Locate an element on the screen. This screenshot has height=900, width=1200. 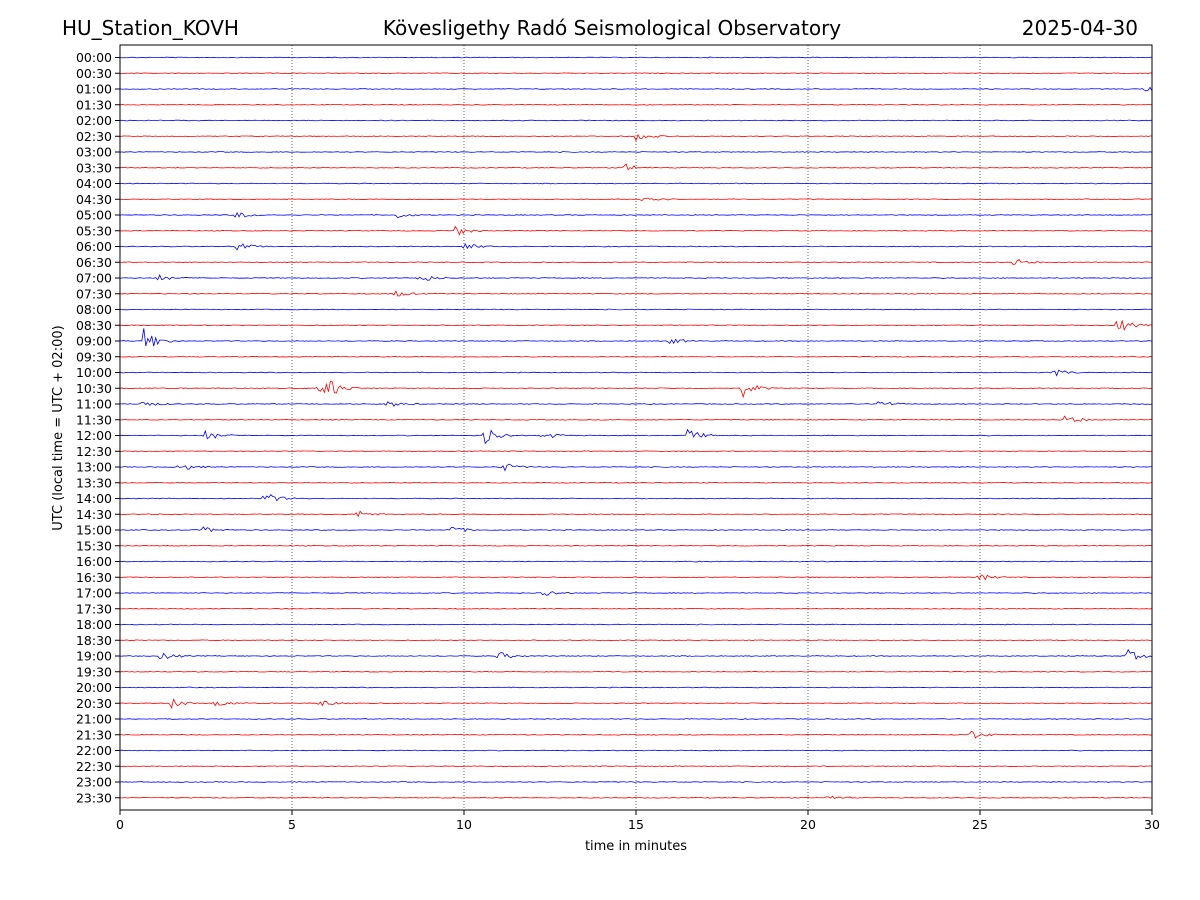
y-tick-label: 20:30 is located at coordinates (94, 703).